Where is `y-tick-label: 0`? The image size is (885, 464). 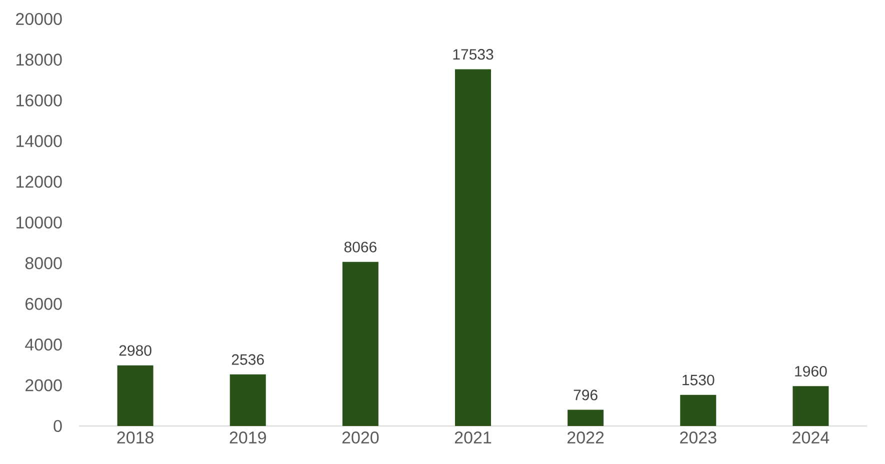
y-tick-label: 0 is located at coordinates (58, 426).